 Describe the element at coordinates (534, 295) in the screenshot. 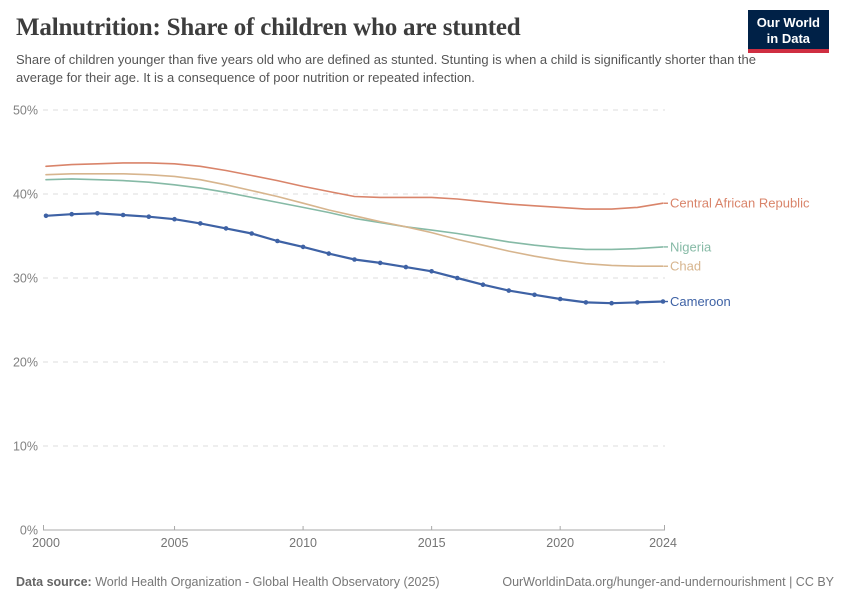

I see `series-marker-cameroon-2019` at that location.